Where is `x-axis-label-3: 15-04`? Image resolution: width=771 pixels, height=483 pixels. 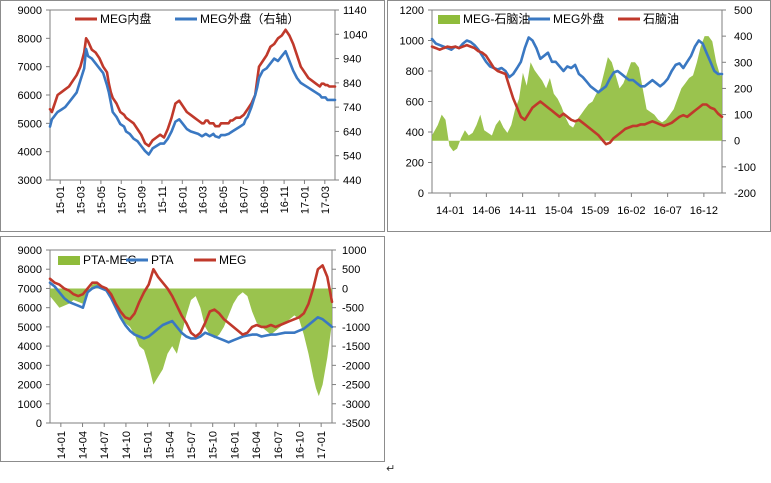 x-axis-label-3: 15-04 is located at coordinates (559, 211).